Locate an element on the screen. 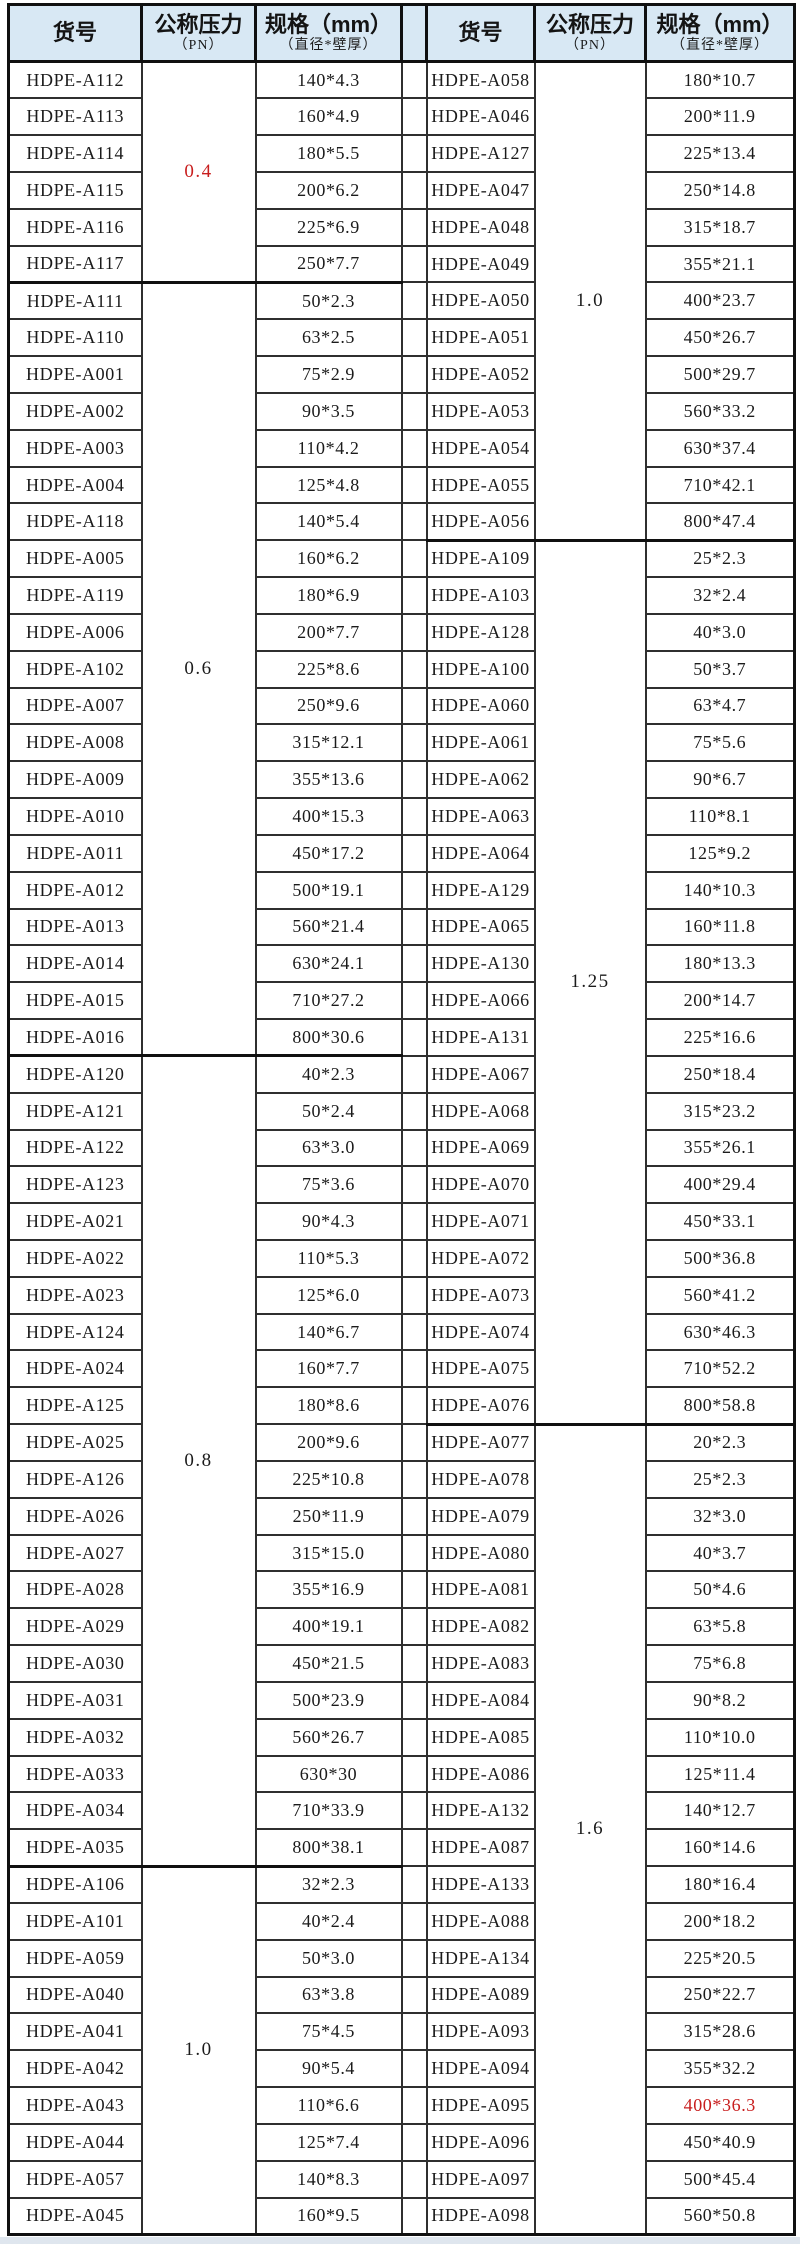 Image resolution: width=800 pixels, height=2244 pixels. spec-cell: 800*58.8 is located at coordinates (720, 1406).